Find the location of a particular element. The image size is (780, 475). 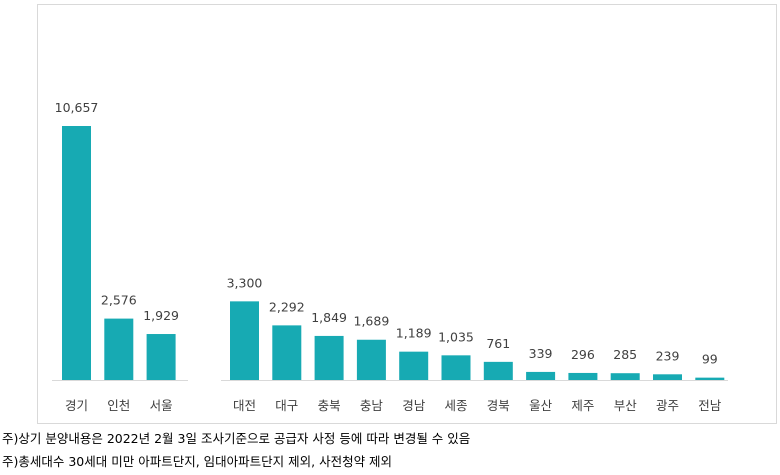

bar-광주 is located at coordinates (667, 377).